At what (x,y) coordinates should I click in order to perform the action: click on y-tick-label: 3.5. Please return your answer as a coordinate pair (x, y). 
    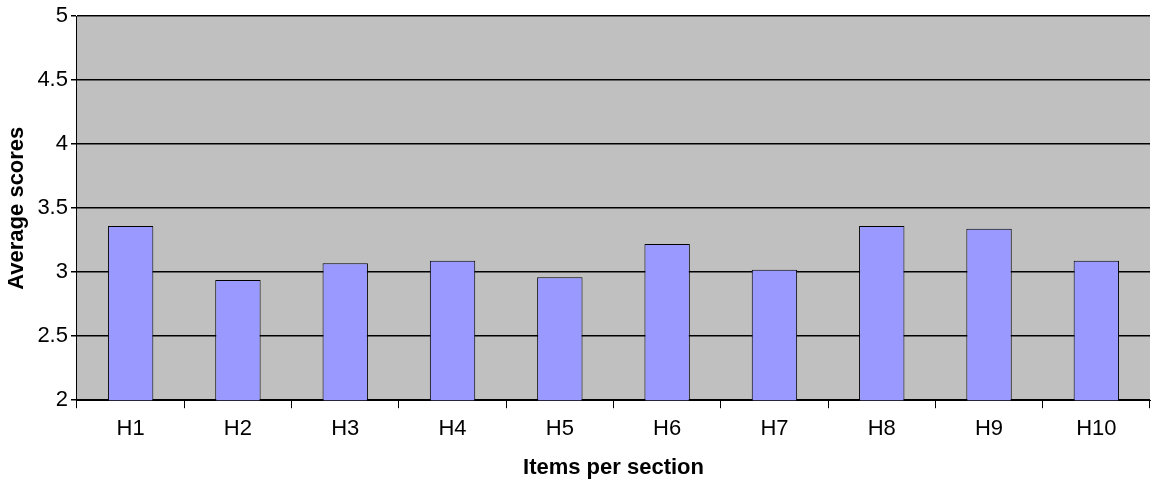
    Looking at the image, I should click on (52, 207).